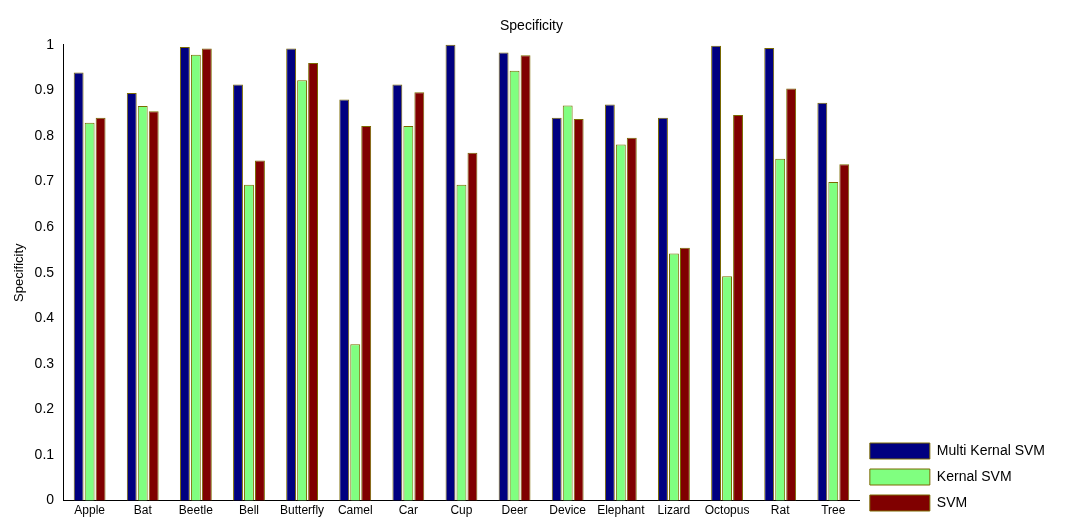 The image size is (1073, 529). I want to click on y-axis-title: Specificity, so click(19, 272).